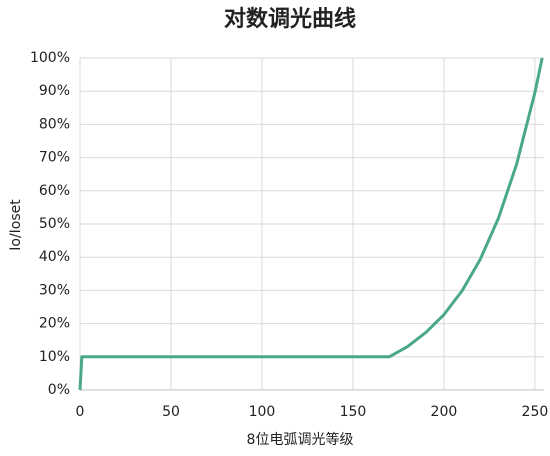 Image resolution: width=550 pixels, height=456 pixels. What do you see at coordinates (80, 412) in the screenshot?
I see `x-tick-label: 0` at bounding box center [80, 412].